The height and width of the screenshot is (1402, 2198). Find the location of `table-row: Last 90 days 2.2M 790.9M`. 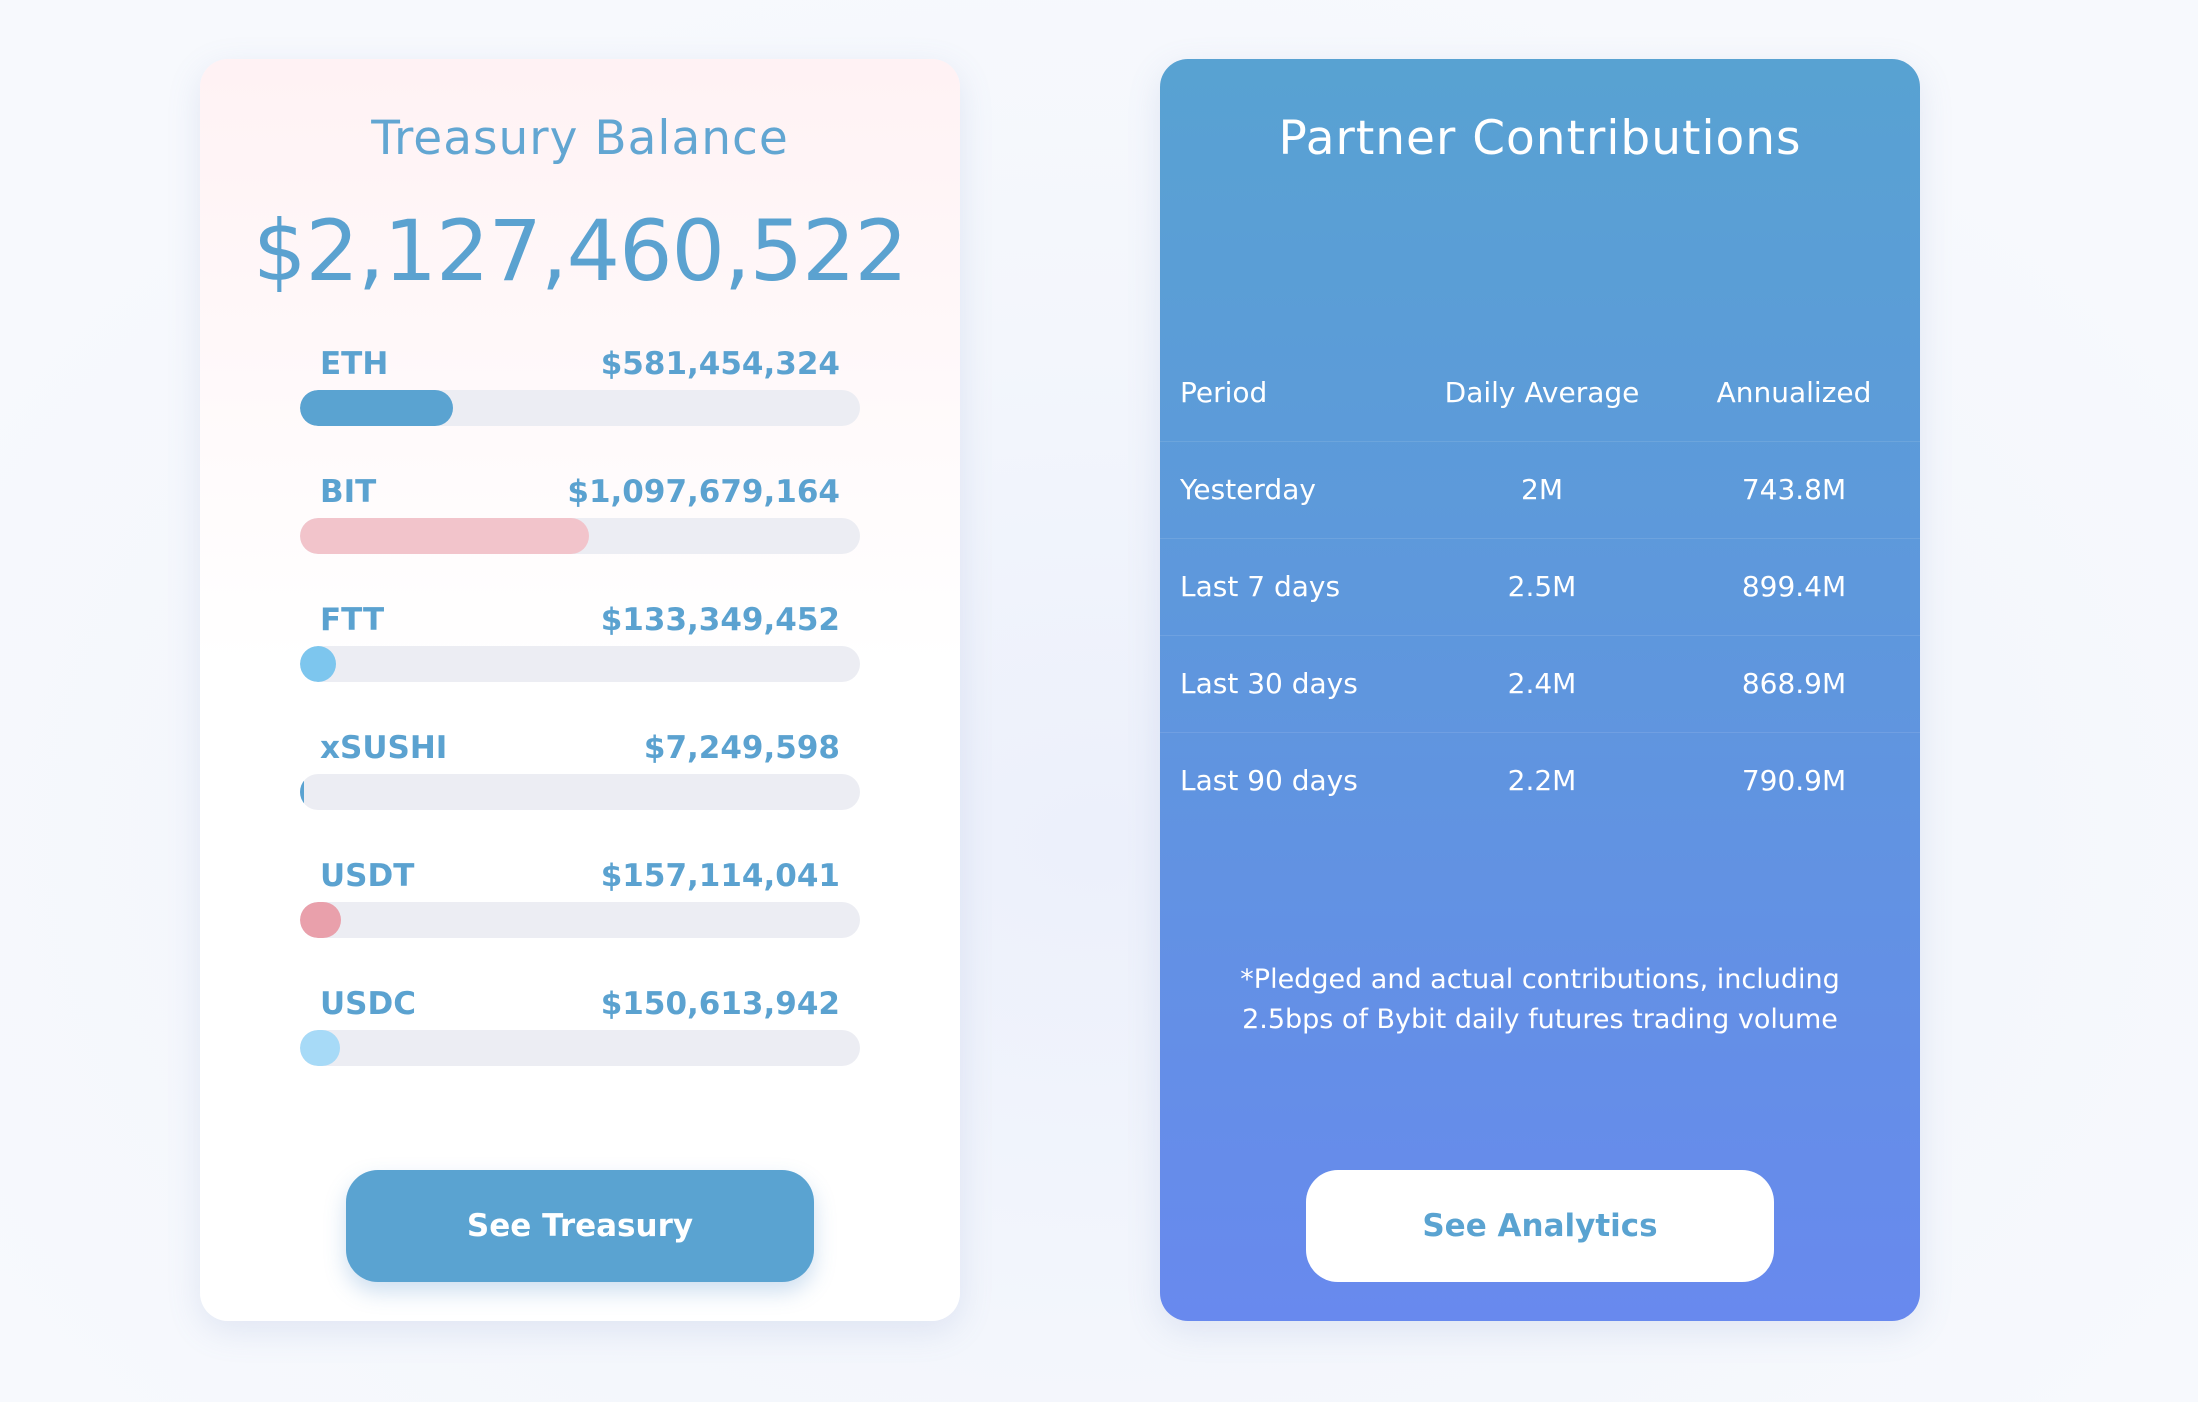

table-row: Last 90 days 2.2M 790.9M is located at coordinates (1540, 780).